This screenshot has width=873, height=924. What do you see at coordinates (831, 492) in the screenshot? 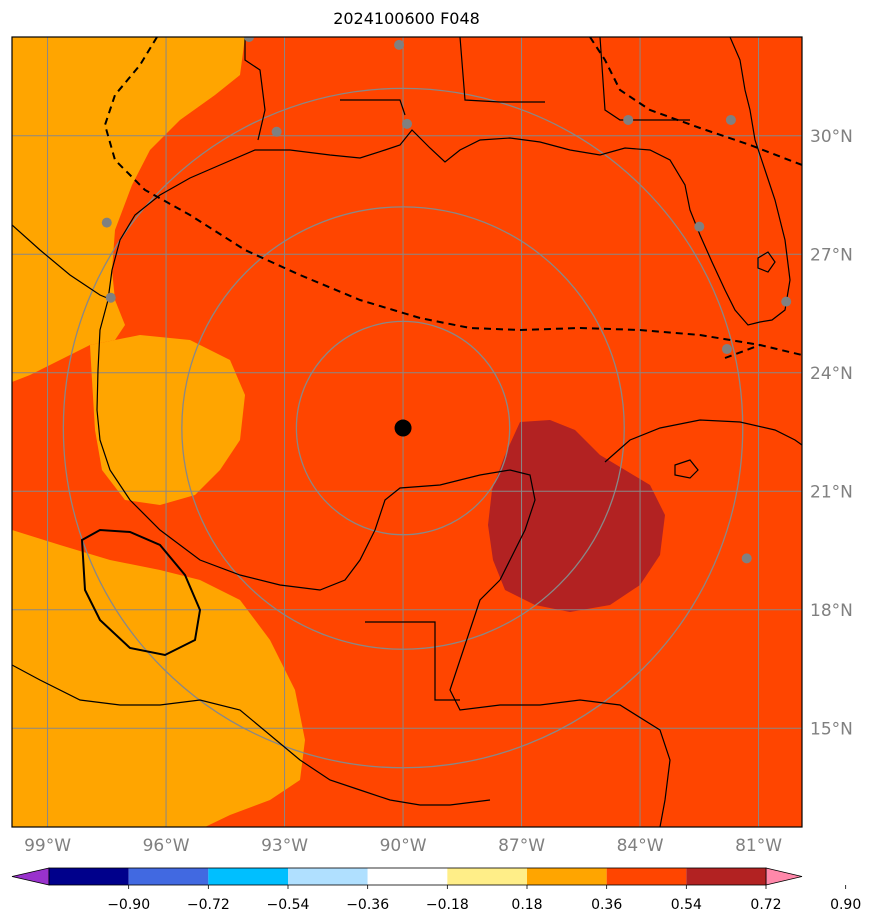
I see `y-tick-label-2: 21°N` at bounding box center [831, 492].